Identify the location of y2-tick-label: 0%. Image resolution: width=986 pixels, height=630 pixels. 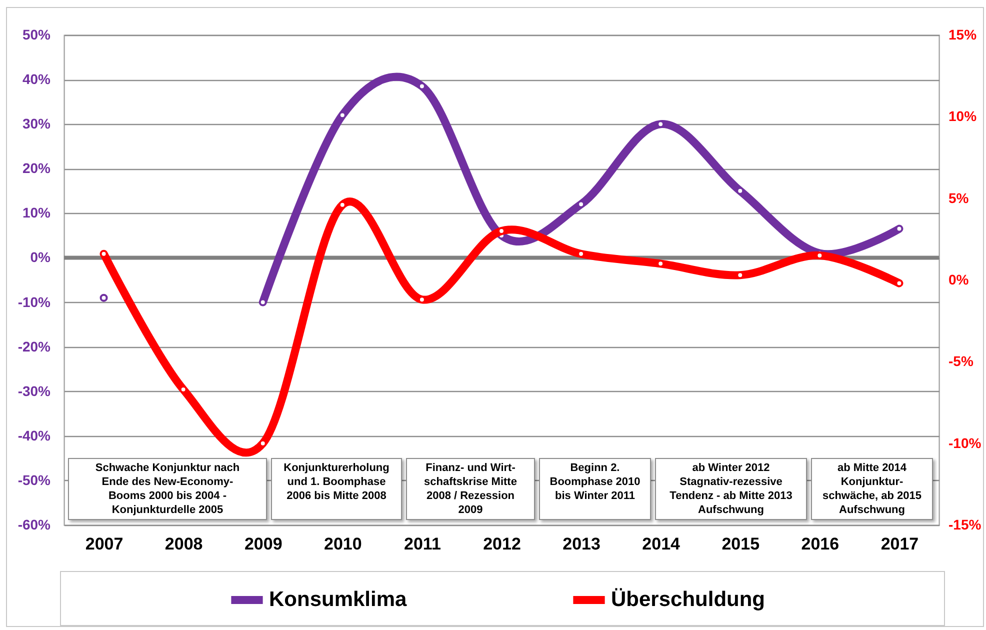
(959, 280).